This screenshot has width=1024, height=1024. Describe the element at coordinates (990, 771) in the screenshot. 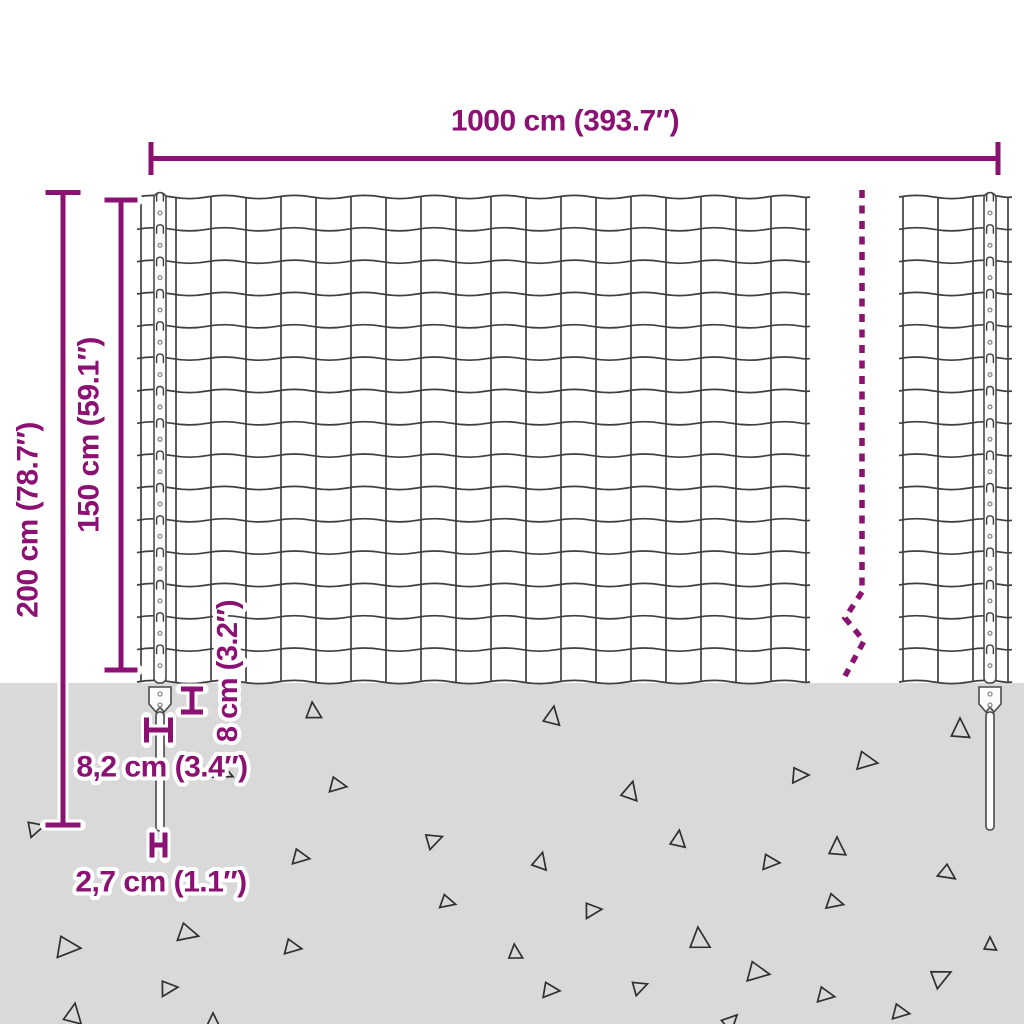

I see `ground-spike` at that location.